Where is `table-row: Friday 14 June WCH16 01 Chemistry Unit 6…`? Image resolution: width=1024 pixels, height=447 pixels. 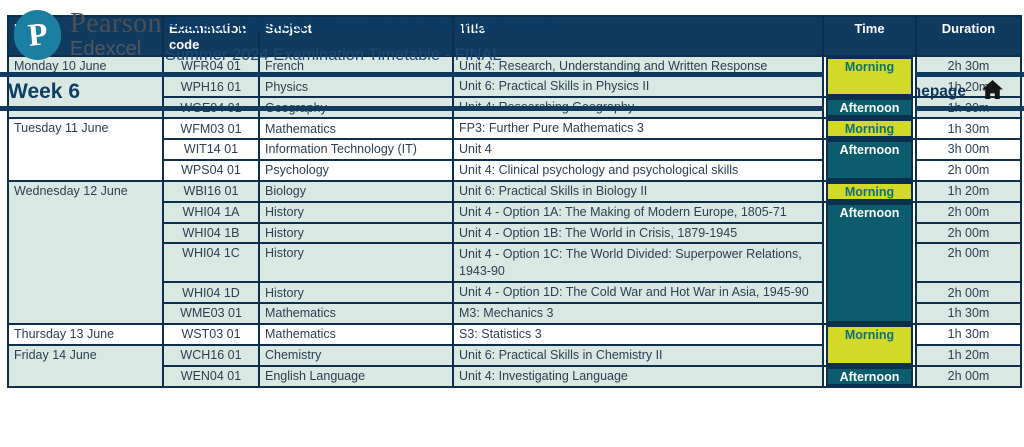 table-row: Friday 14 June WCH16 01 Chemistry Unit 6… is located at coordinates (514, 365).